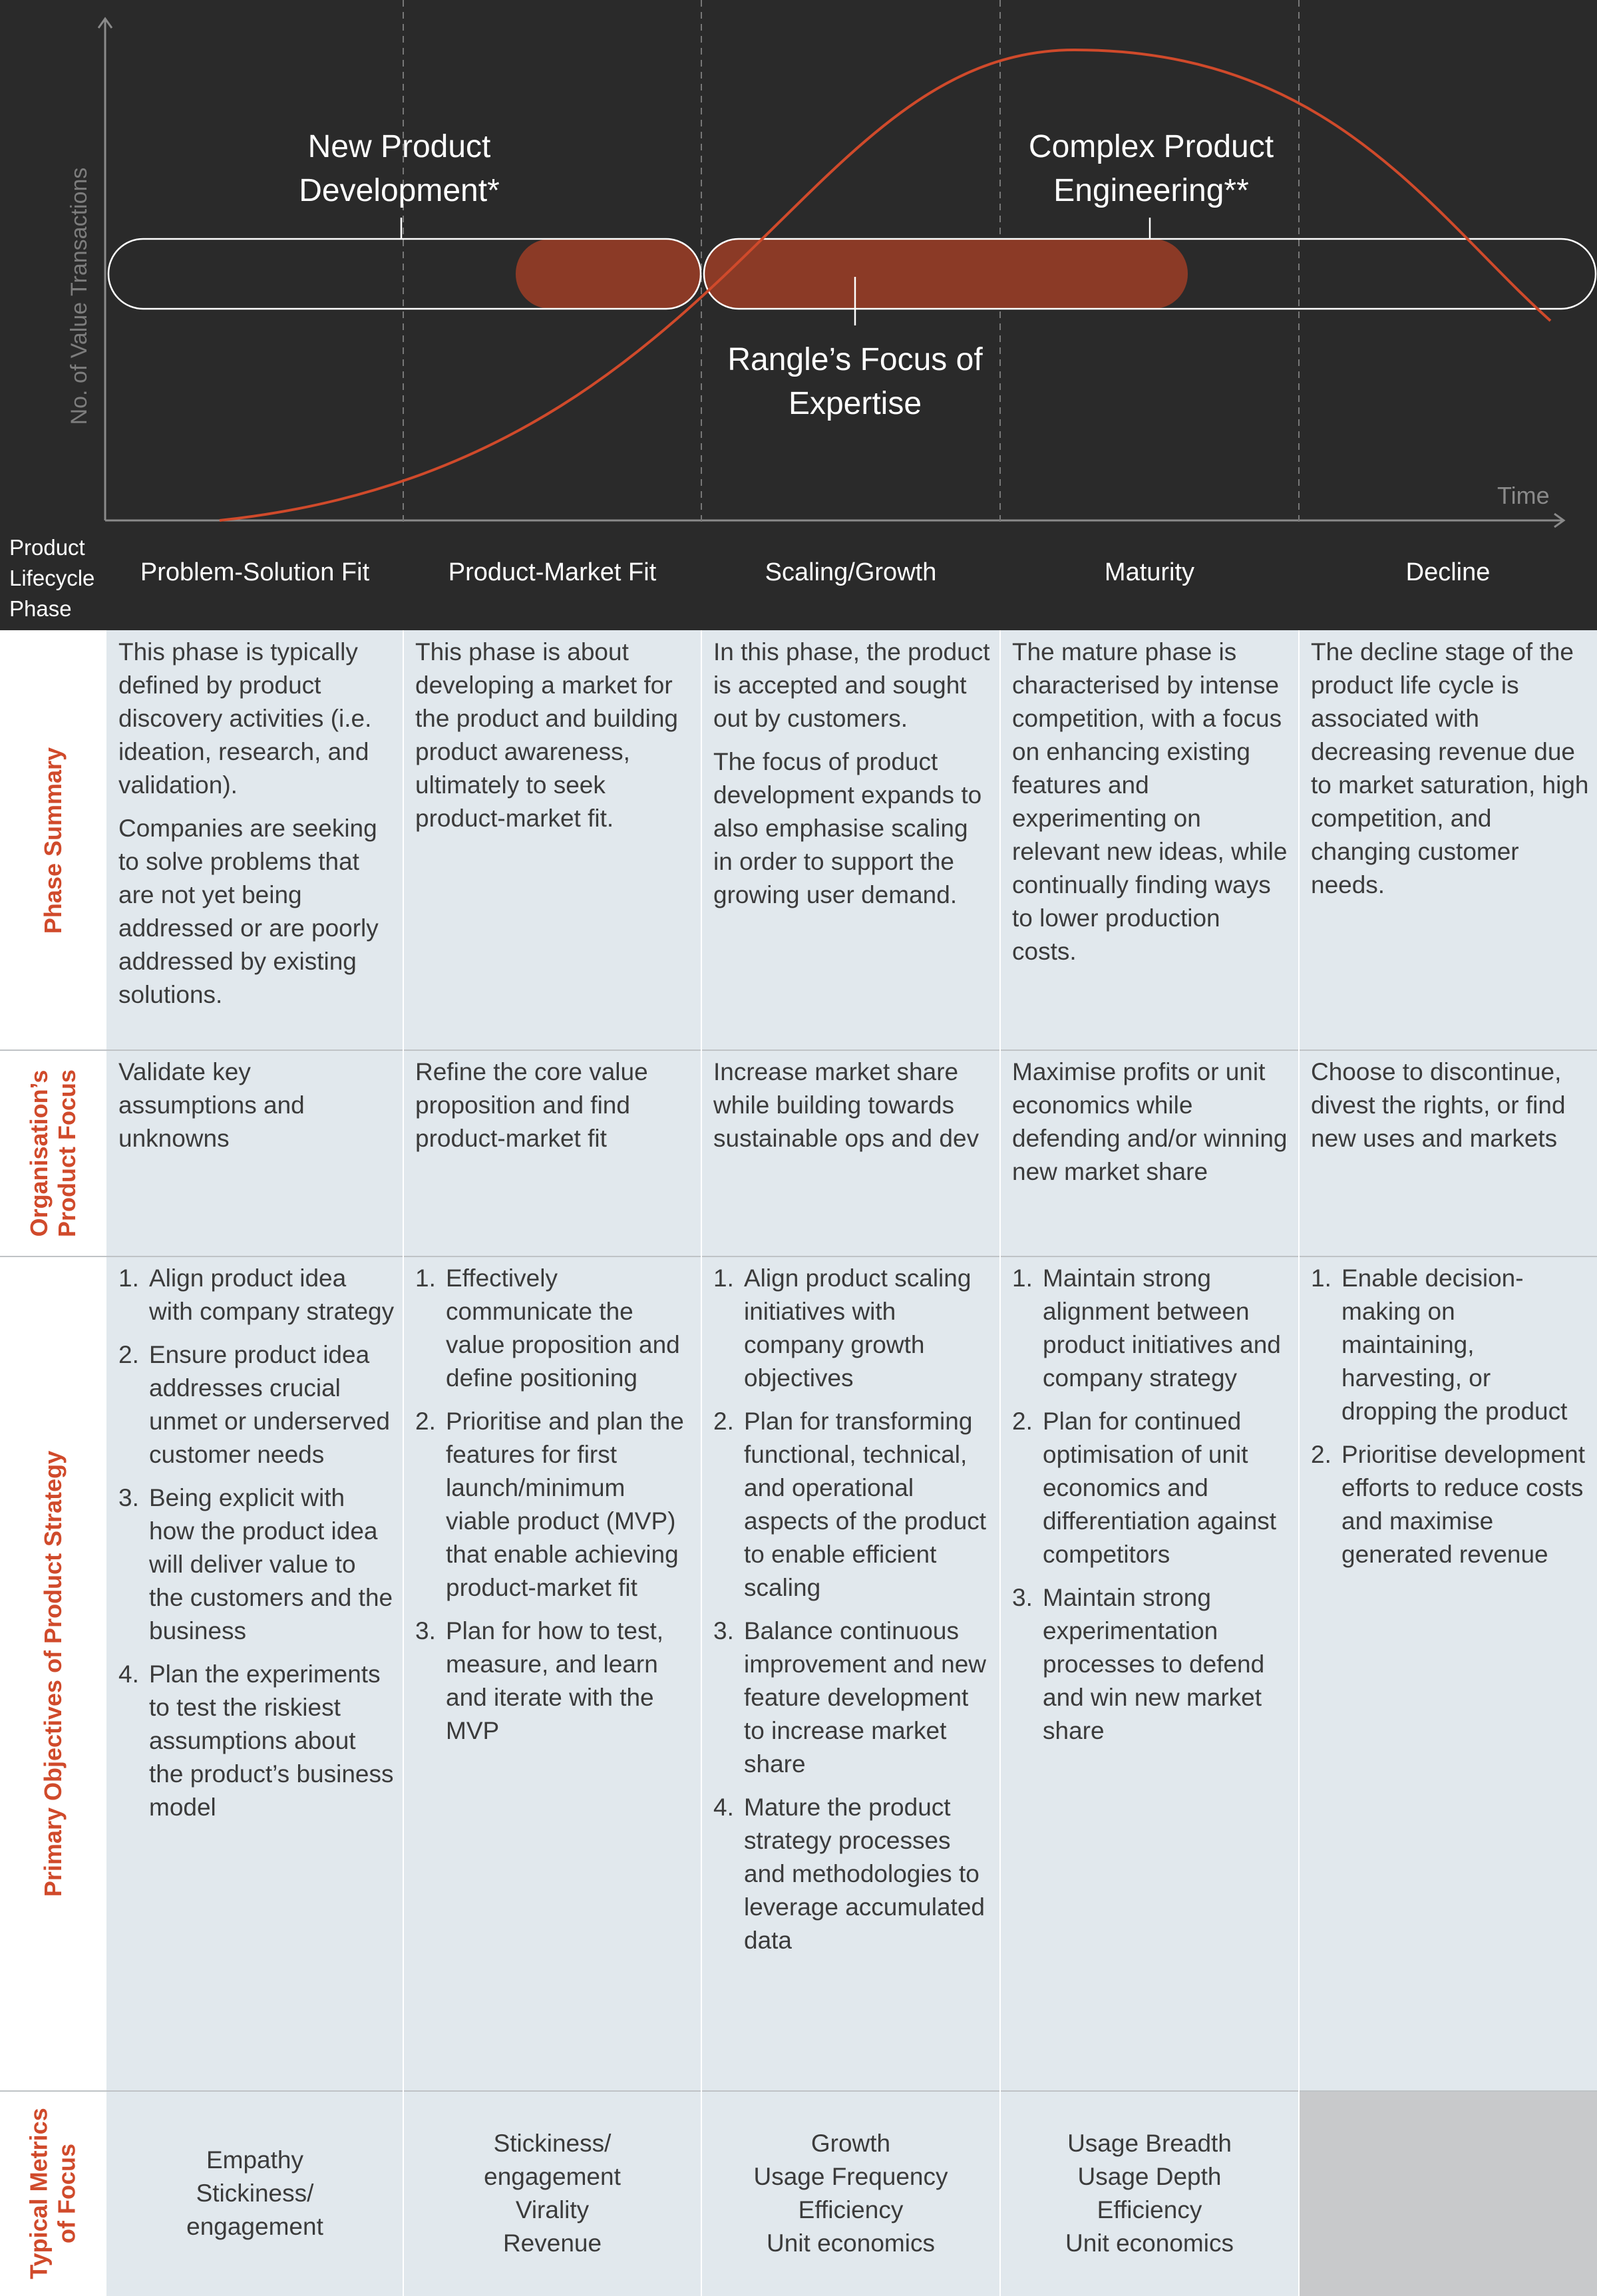  I want to click on row-label-text: Organisation’s Product Focus, so click(53, 1153).